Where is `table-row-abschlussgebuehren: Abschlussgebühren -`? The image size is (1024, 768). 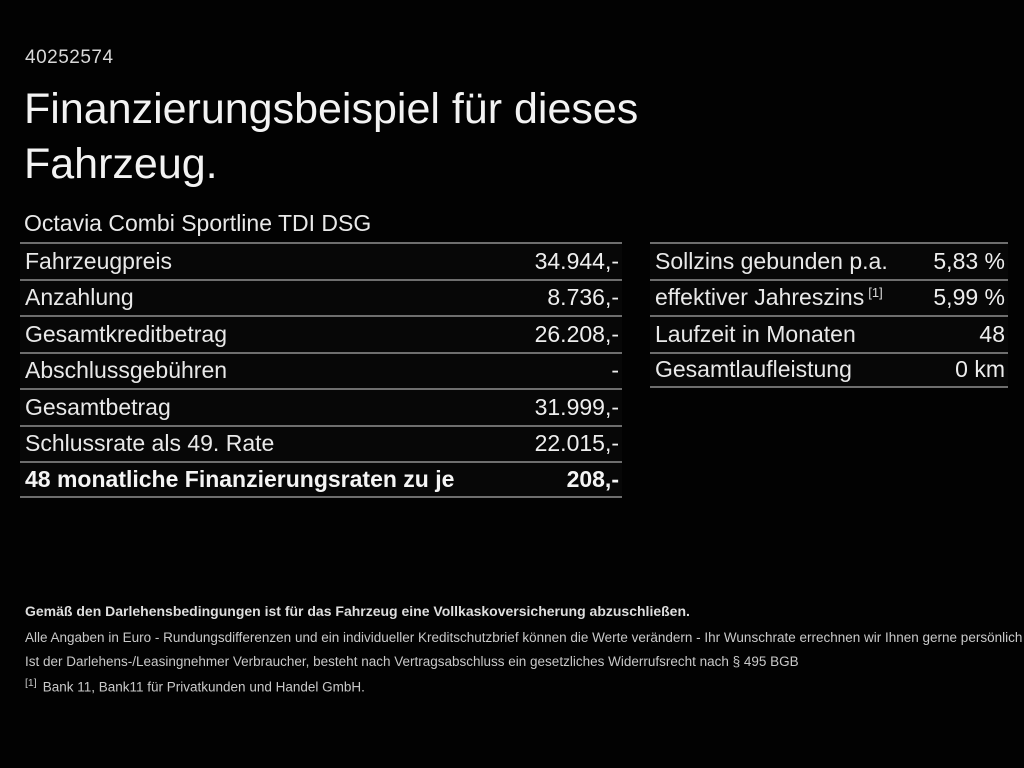 table-row-abschlussgebuehren: Abschlussgebühren - is located at coordinates (321, 370).